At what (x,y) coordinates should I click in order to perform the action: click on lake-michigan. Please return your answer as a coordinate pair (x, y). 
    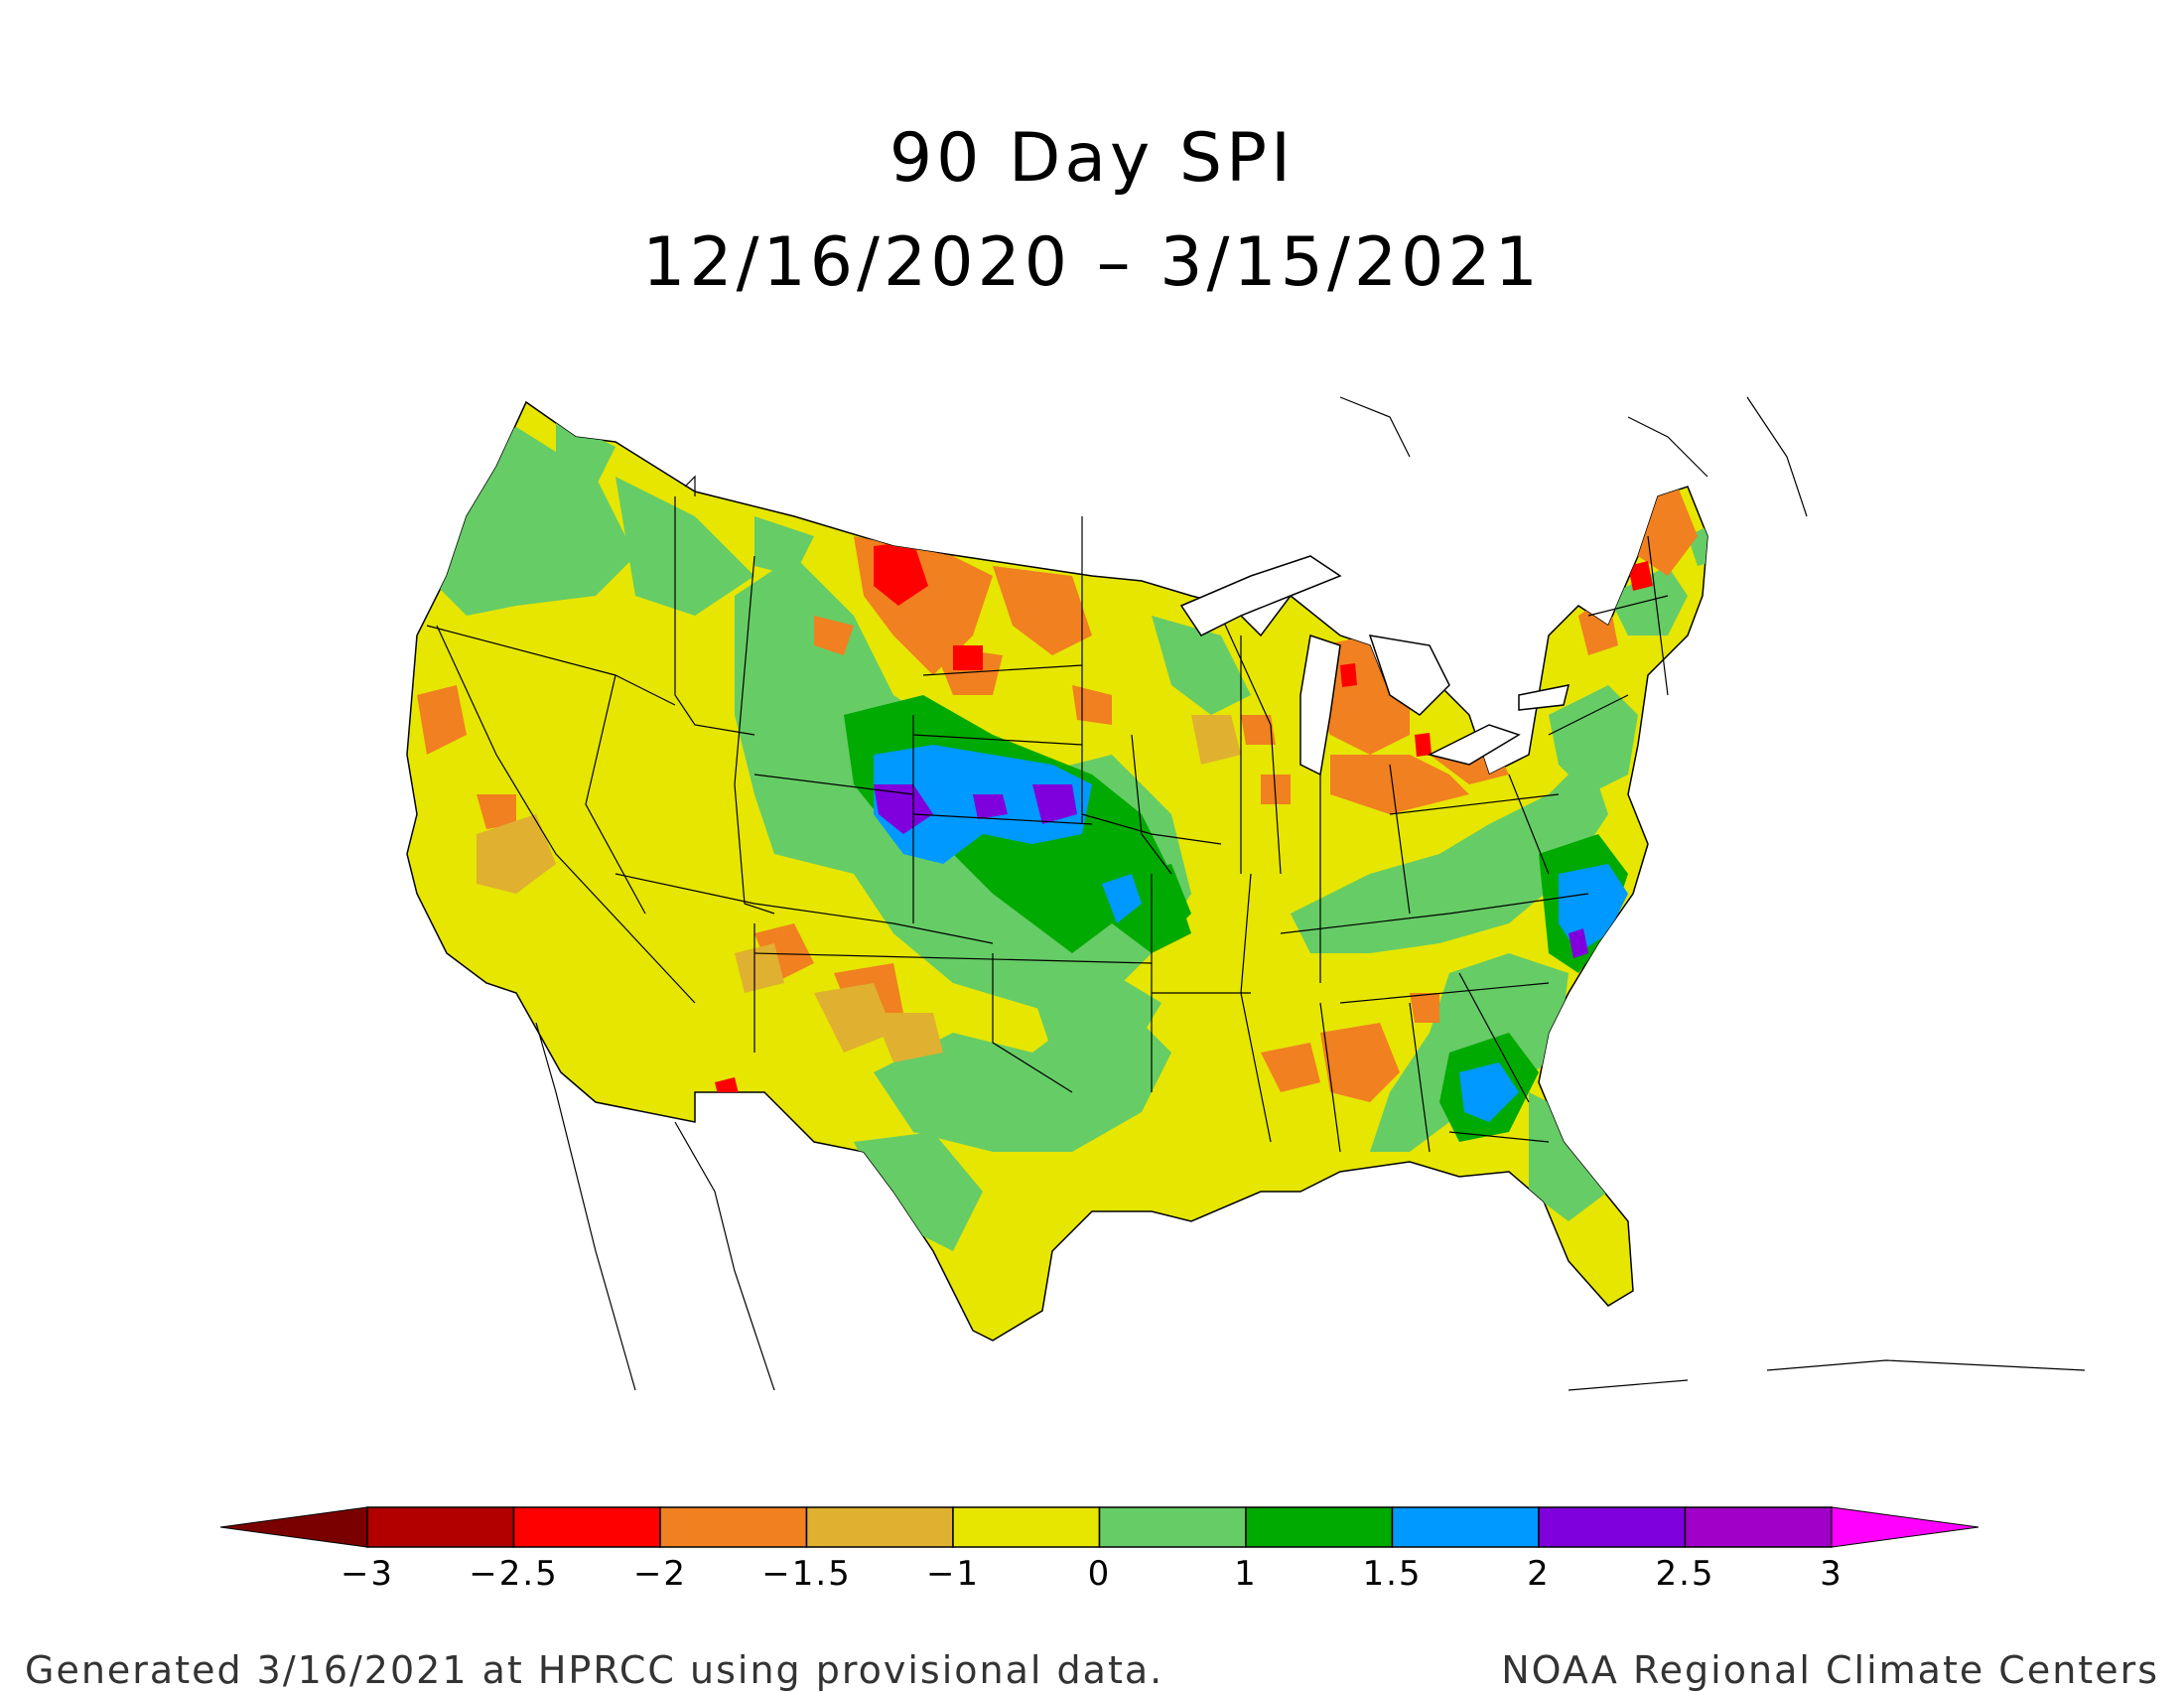
    Looking at the image, I should click on (1320, 705).